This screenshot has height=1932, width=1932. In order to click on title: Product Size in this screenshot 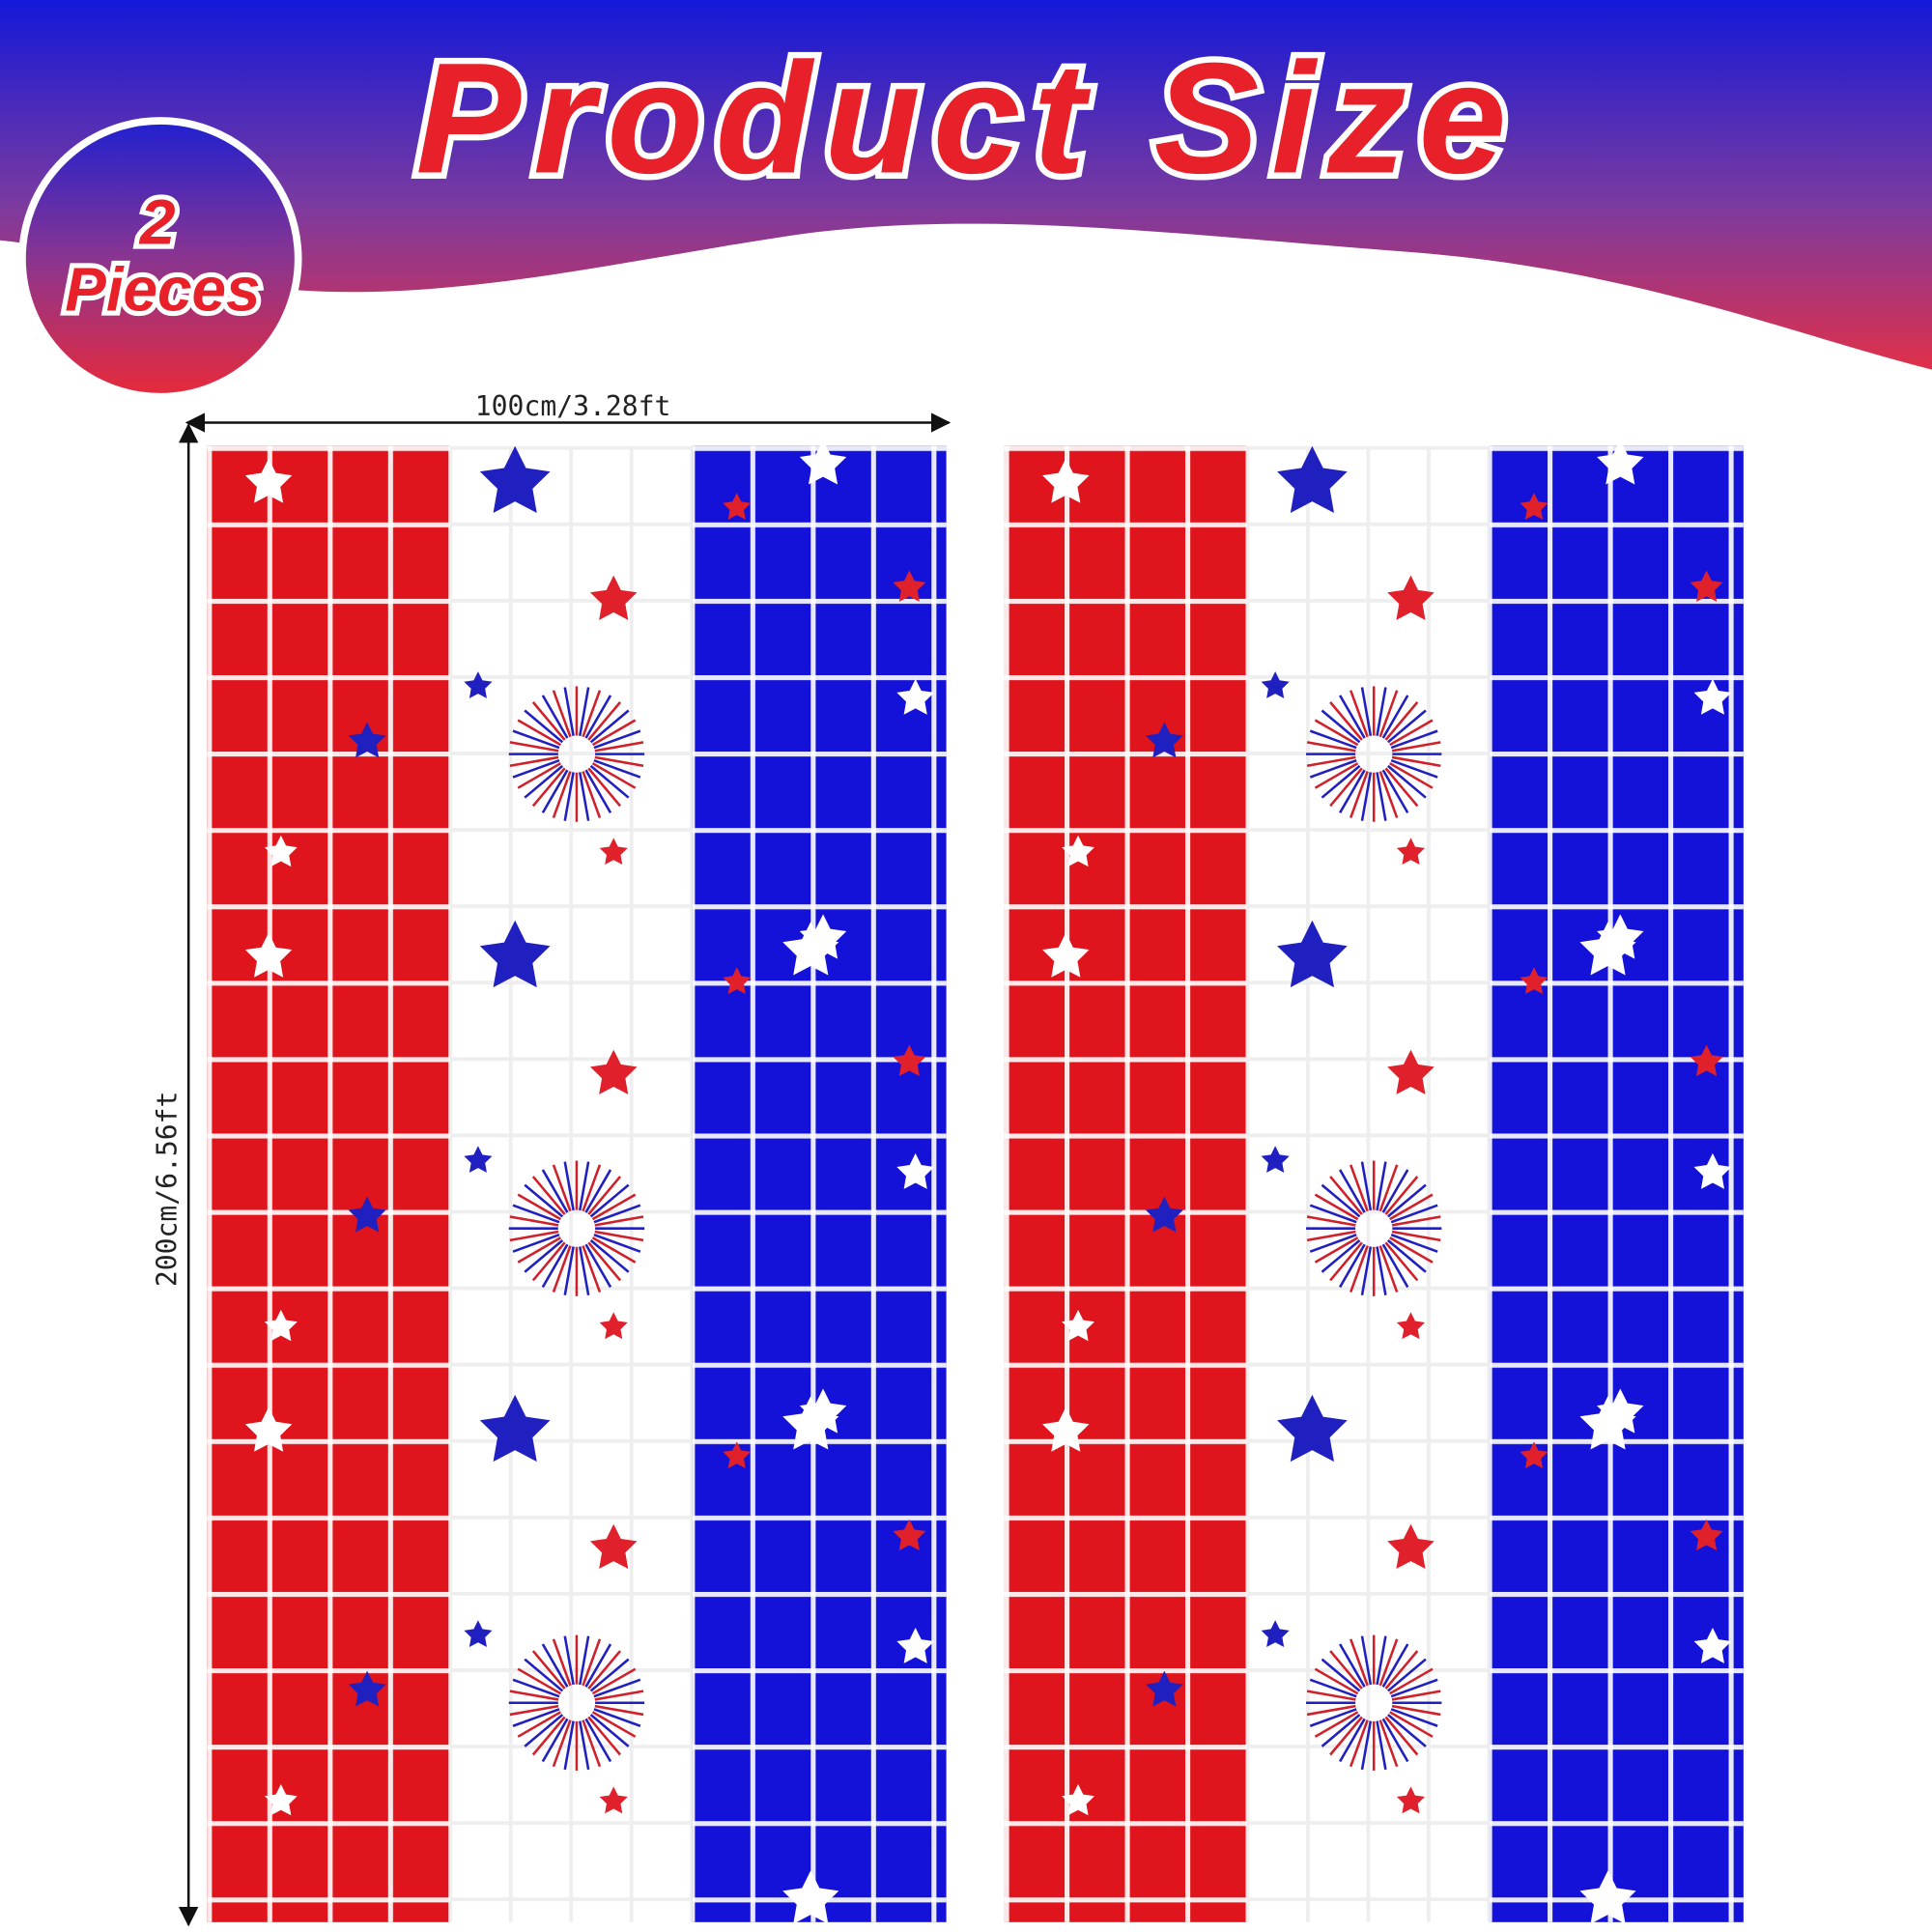, I will do `click(967, 118)`.